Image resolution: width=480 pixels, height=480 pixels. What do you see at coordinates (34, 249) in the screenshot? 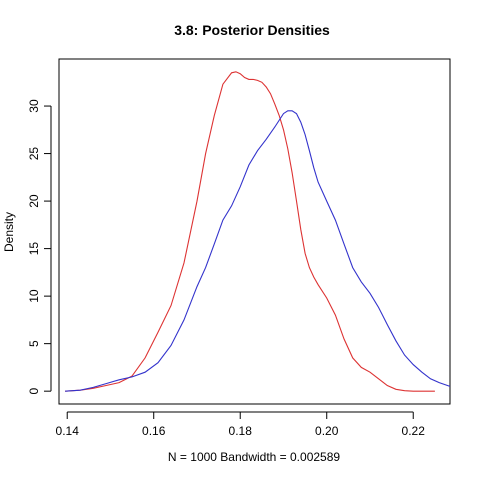
I see `y-tick-label: 15` at bounding box center [34, 249].